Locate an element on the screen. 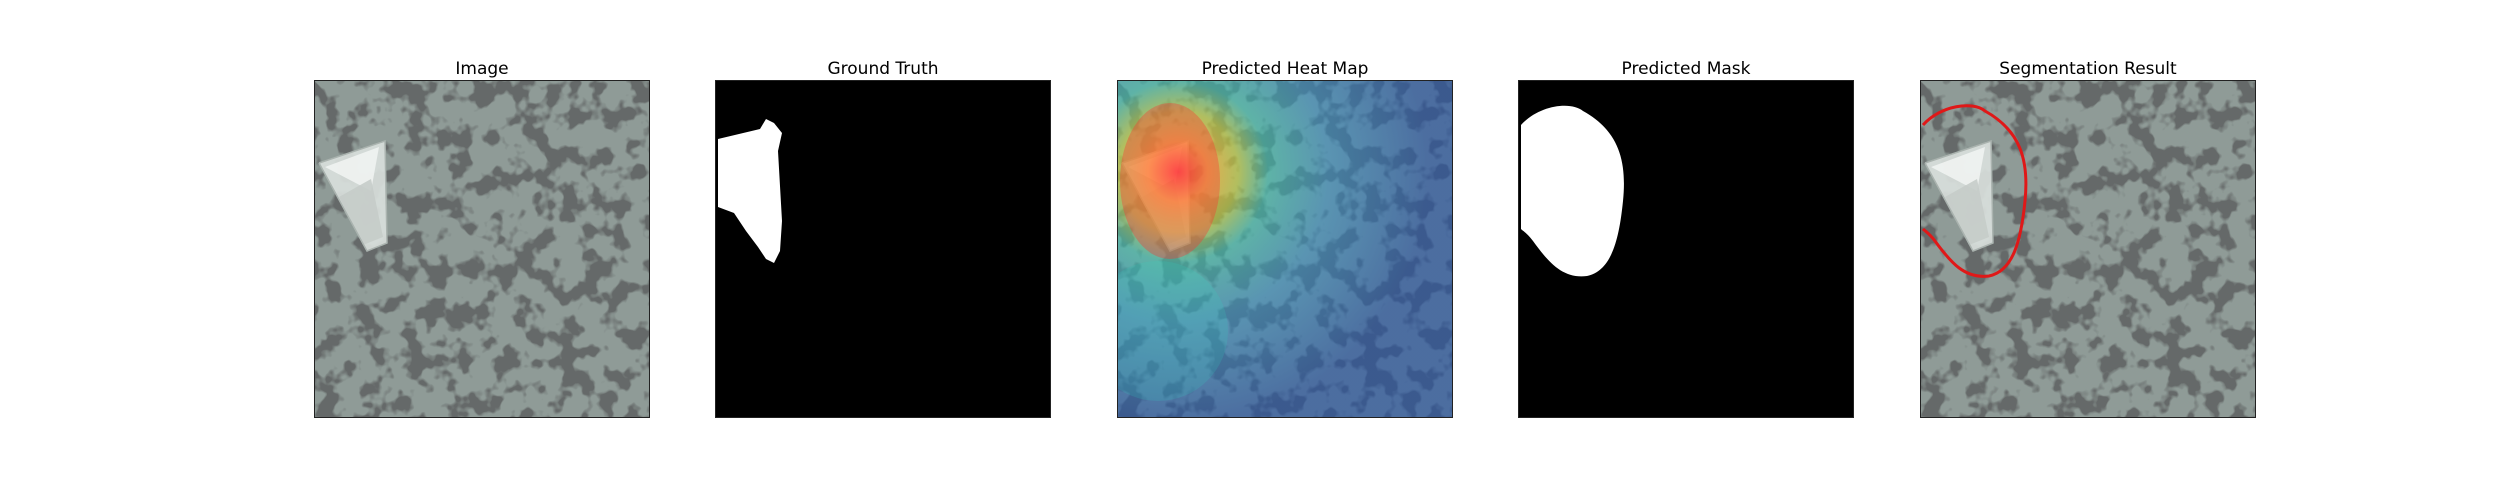 The width and height of the screenshot is (2500, 500). heat-map-image is located at coordinates (1285, 249).